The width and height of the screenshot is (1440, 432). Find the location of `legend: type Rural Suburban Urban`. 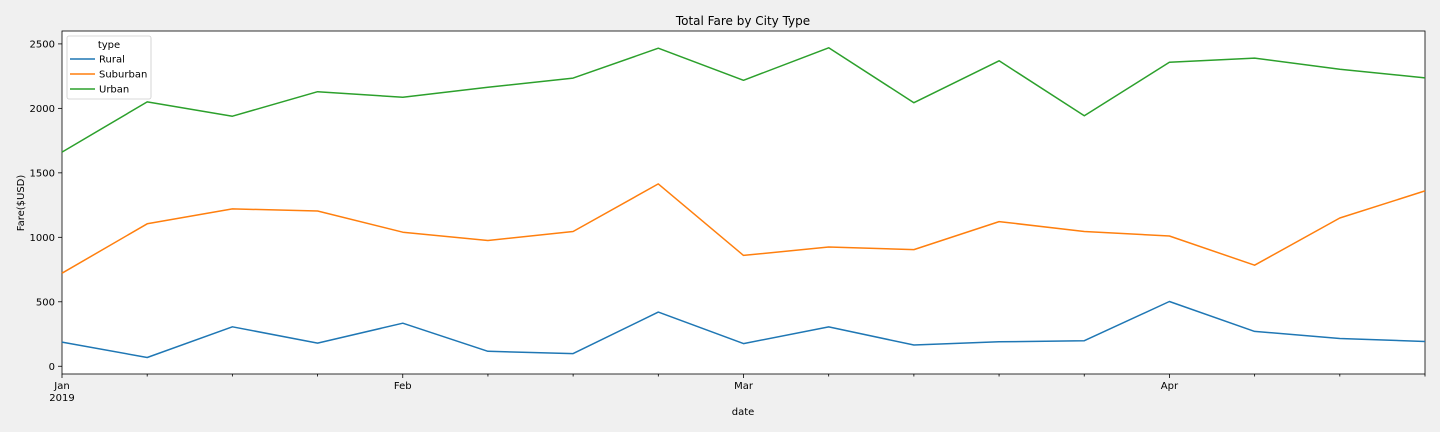

legend: type Rural Suburban Urban is located at coordinates (109, 67).